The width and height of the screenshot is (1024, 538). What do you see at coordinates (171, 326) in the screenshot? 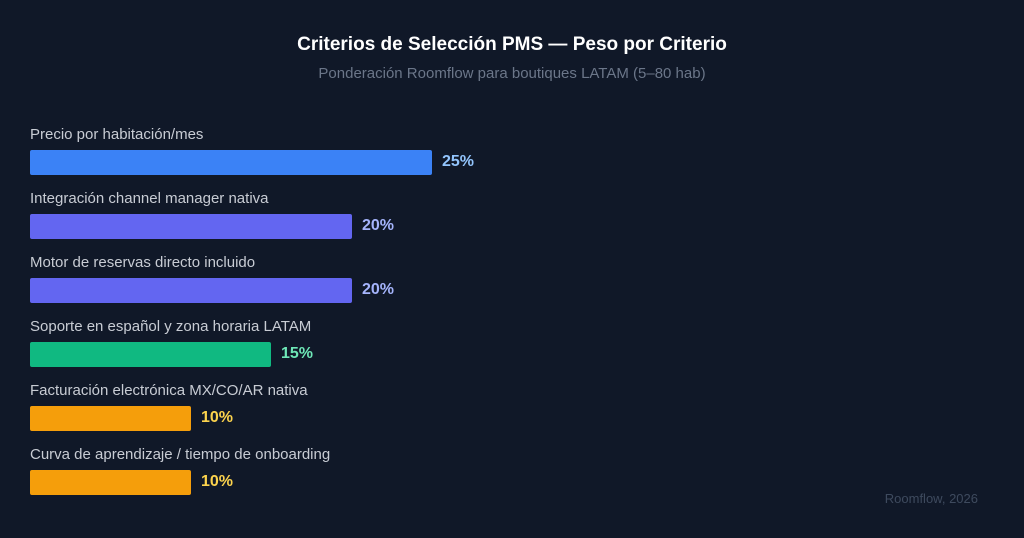
I see `category-label: Soporte en español y zona horaria LATAM` at bounding box center [171, 326].